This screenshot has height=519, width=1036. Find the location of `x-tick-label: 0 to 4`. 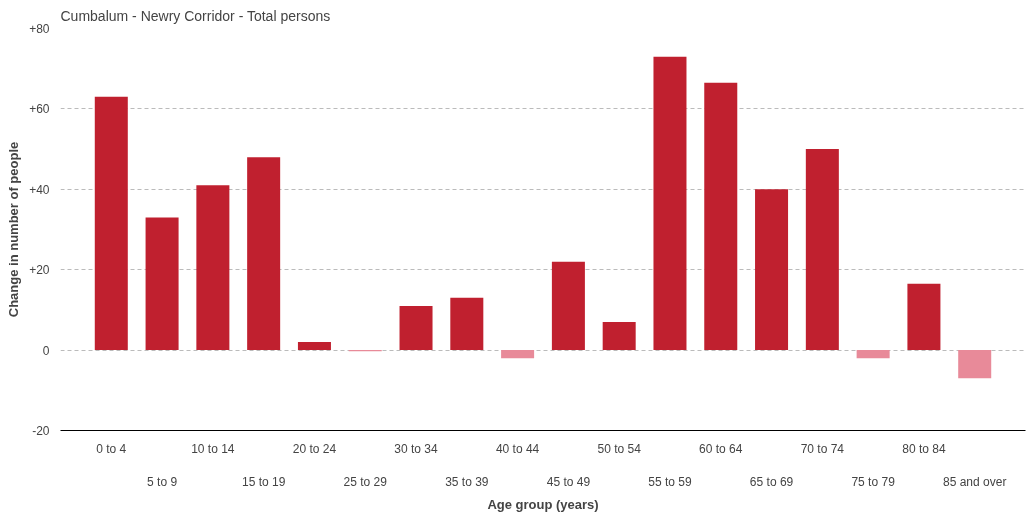

x-tick-label: 0 to 4 is located at coordinates (111, 448).